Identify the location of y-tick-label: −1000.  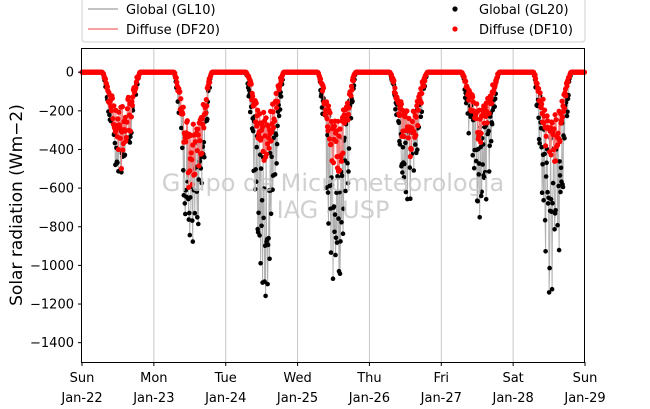
(52, 266).